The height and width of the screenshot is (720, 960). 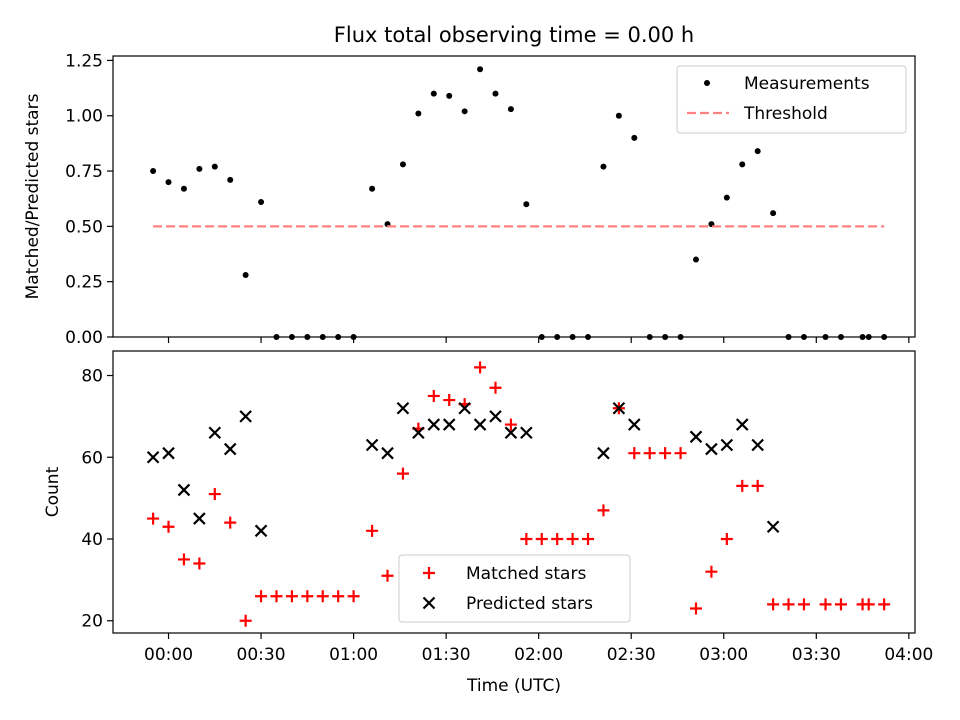 I want to click on y-axis-label: Count, so click(x=53, y=491).